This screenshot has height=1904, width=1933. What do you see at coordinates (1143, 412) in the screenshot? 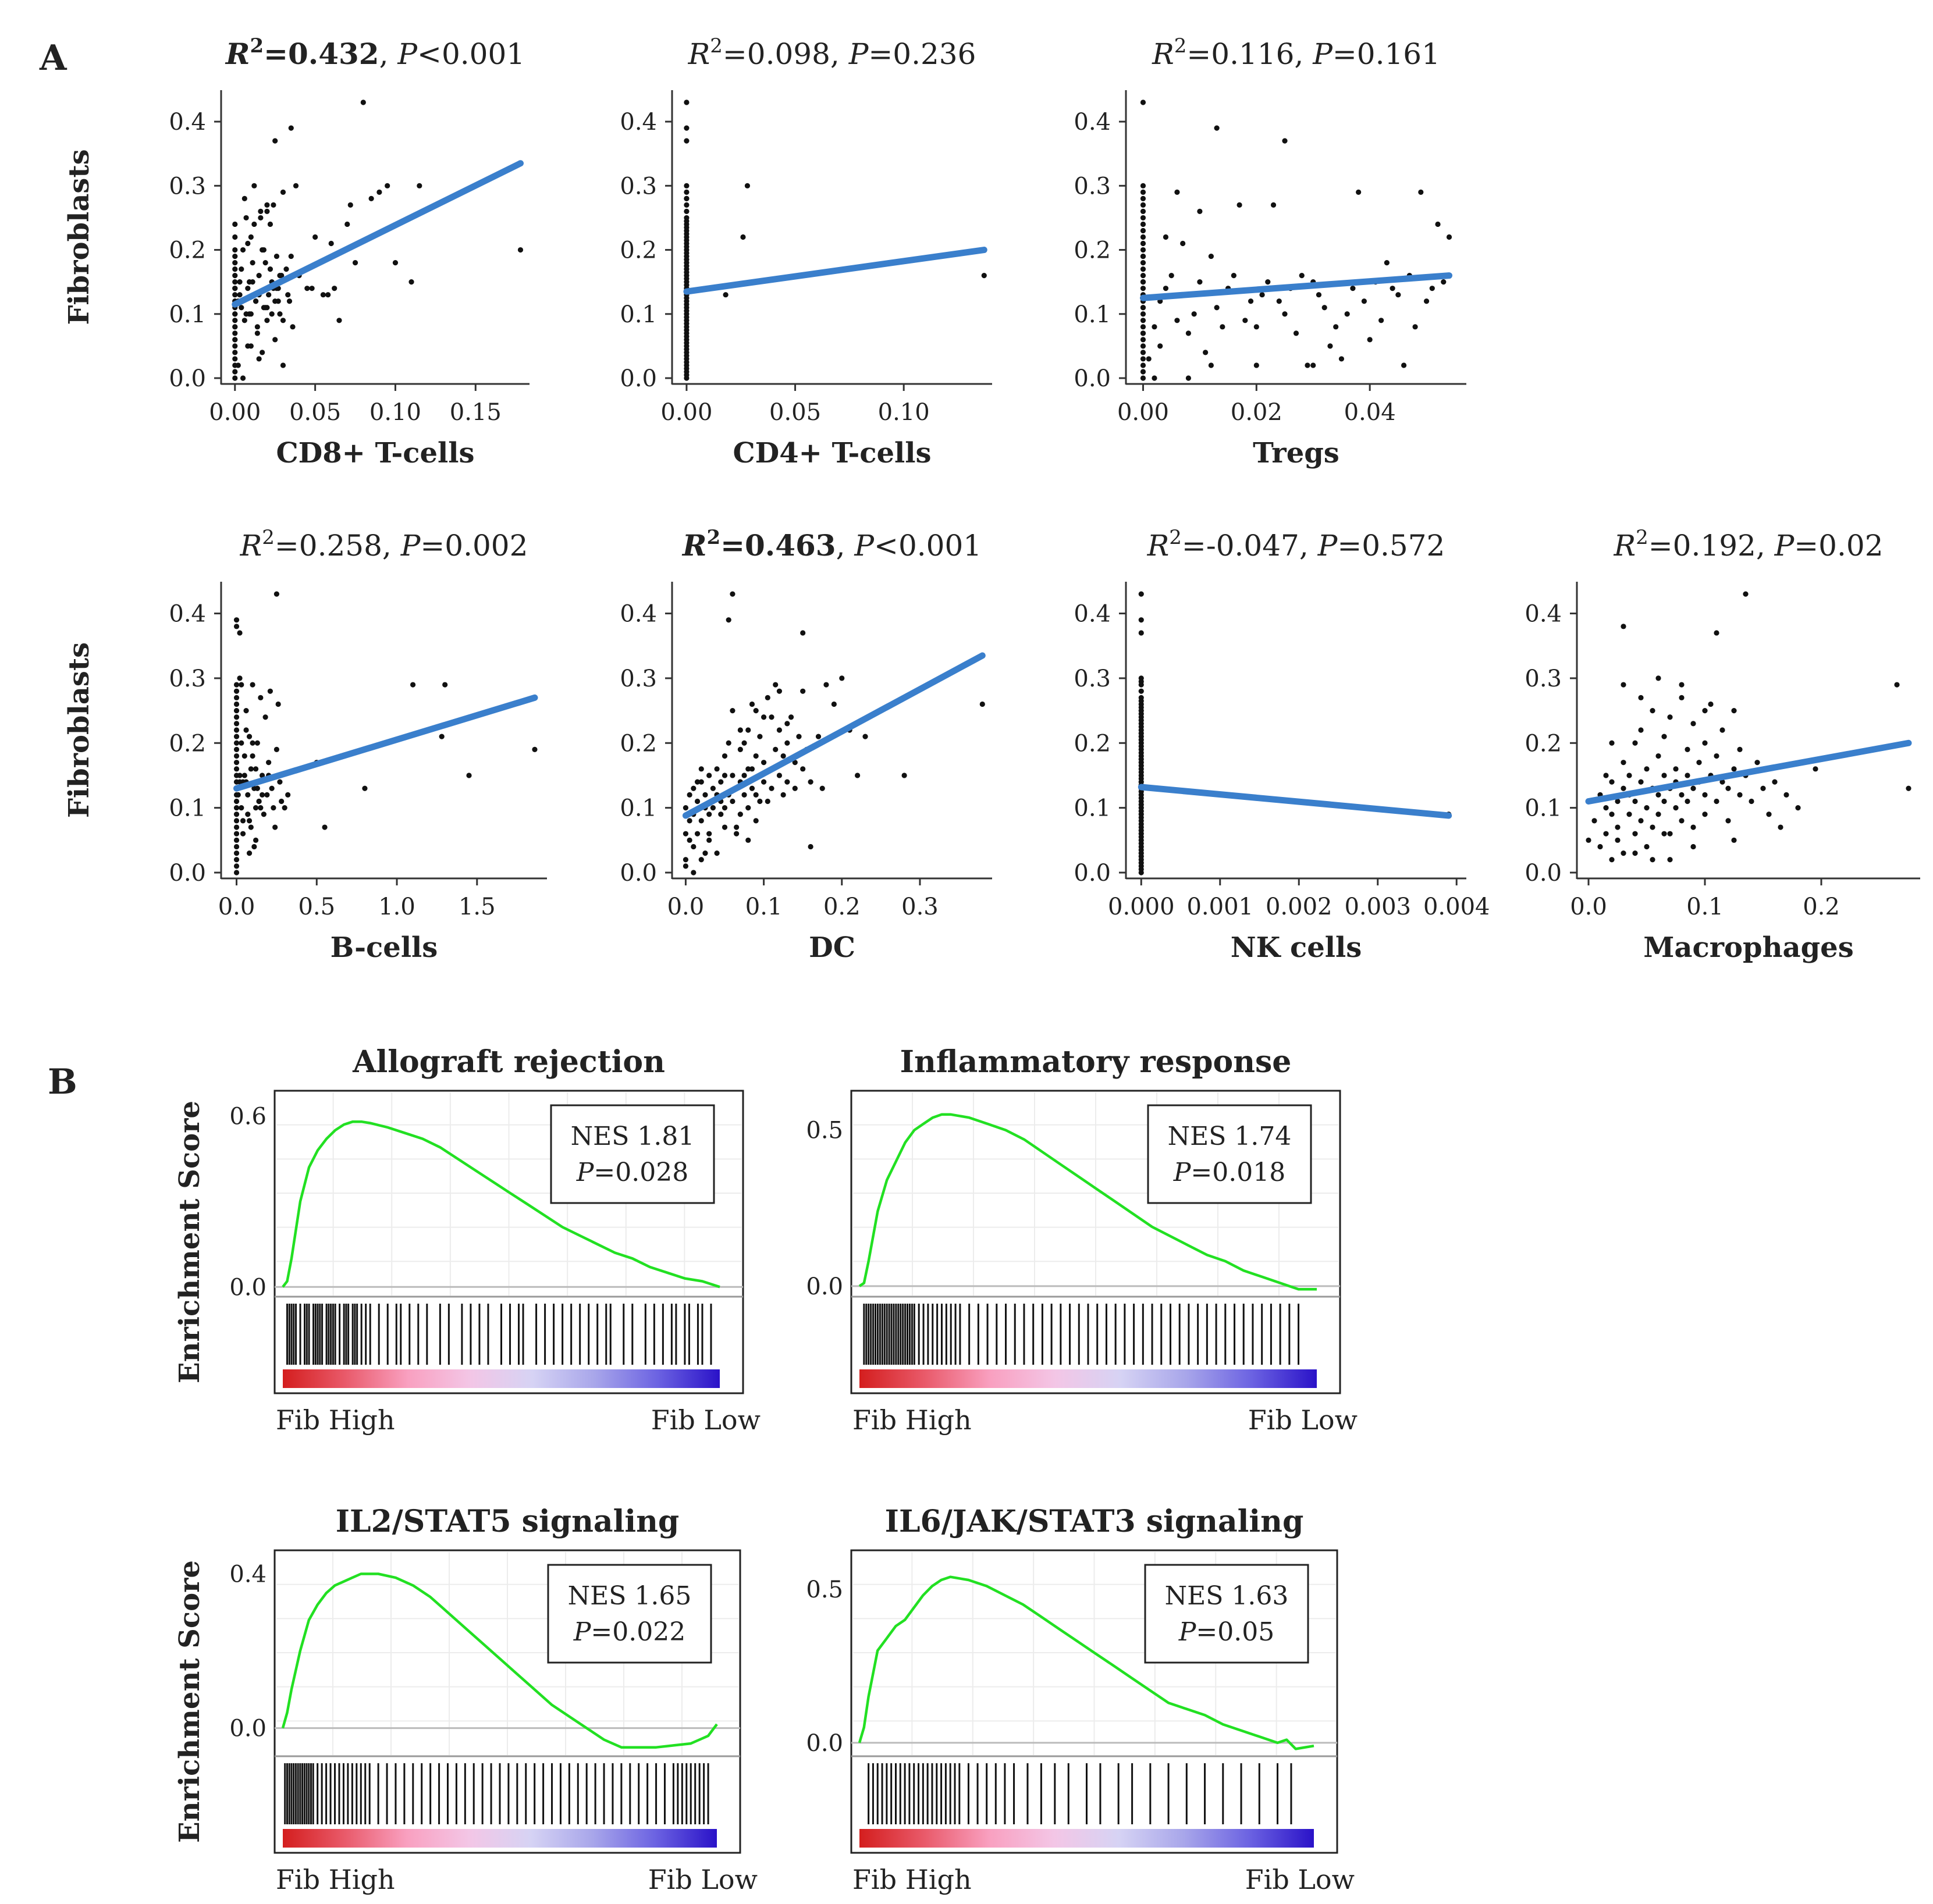
I see `x-tick-label: 0.00` at bounding box center [1143, 412].